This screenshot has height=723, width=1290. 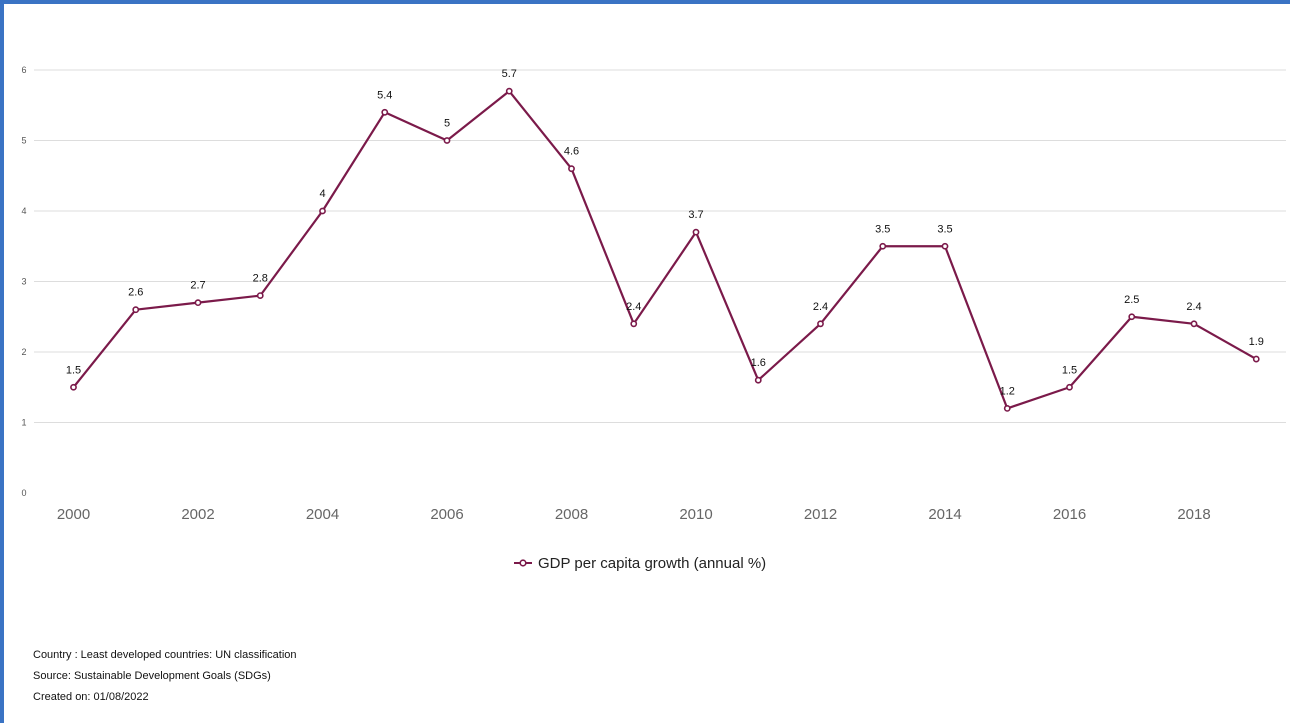 I want to click on y-tick-label: 6, so click(x=23, y=70).